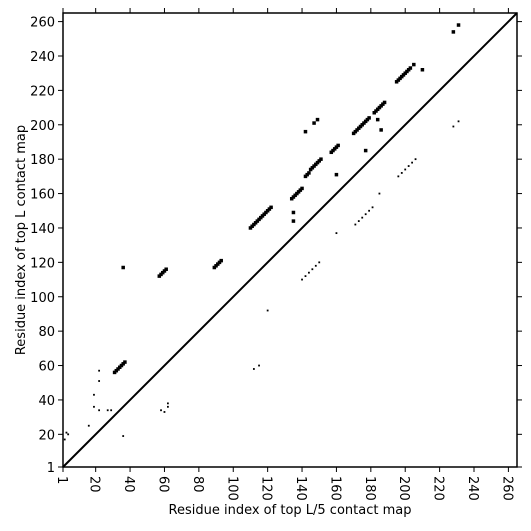 This screenshot has width=531, height=531. Describe the element at coordinates (42, 160) in the screenshot. I see `y-tick-label: 180` at that location.